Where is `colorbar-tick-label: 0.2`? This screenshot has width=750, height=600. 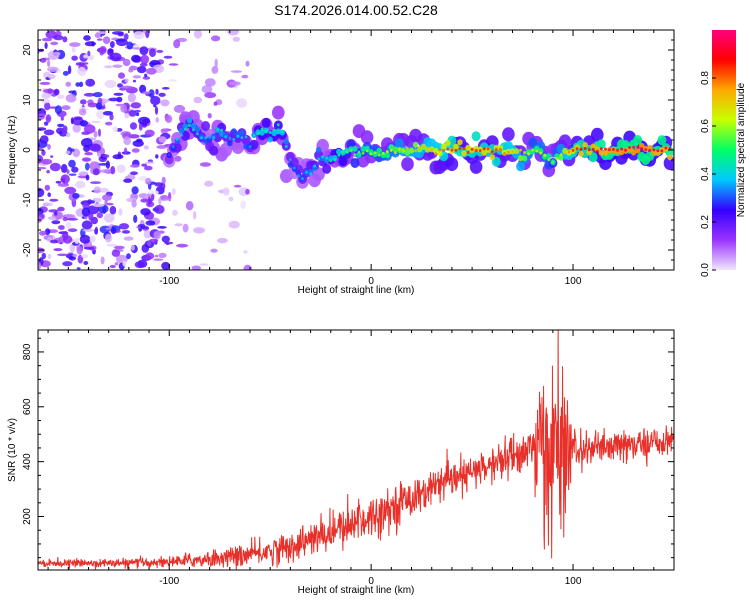
colorbar-tick-label: 0.2 is located at coordinates (705, 222).